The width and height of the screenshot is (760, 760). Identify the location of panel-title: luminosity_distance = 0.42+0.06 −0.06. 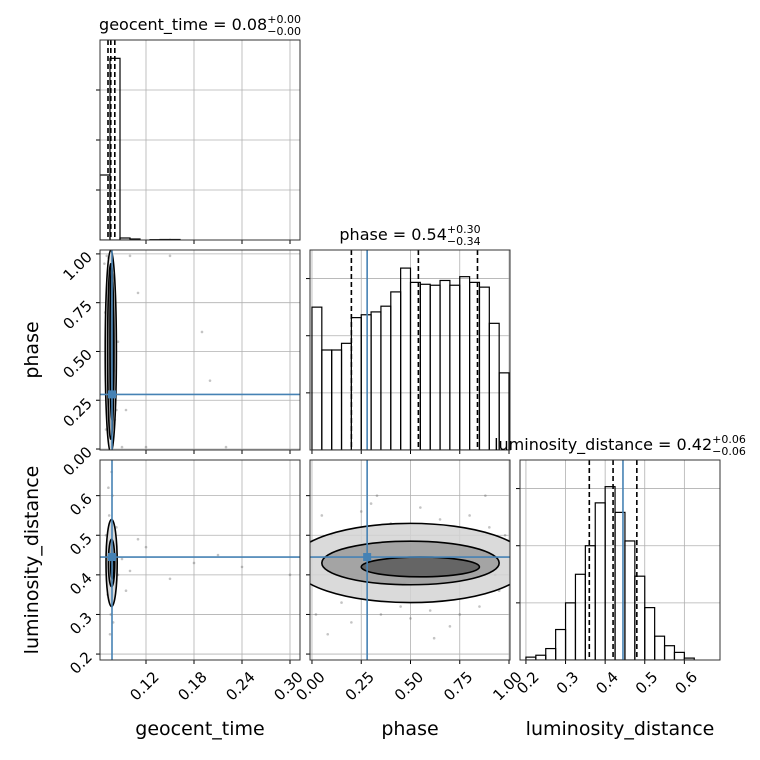
(620, 445).